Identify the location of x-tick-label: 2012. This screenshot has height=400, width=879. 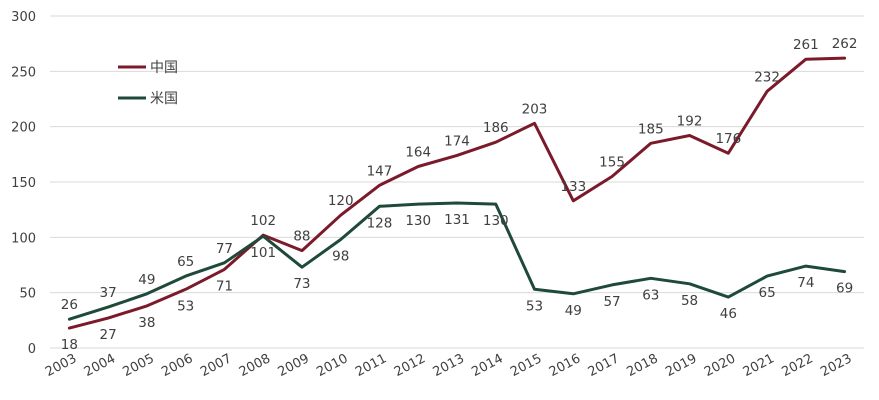
(410, 365).